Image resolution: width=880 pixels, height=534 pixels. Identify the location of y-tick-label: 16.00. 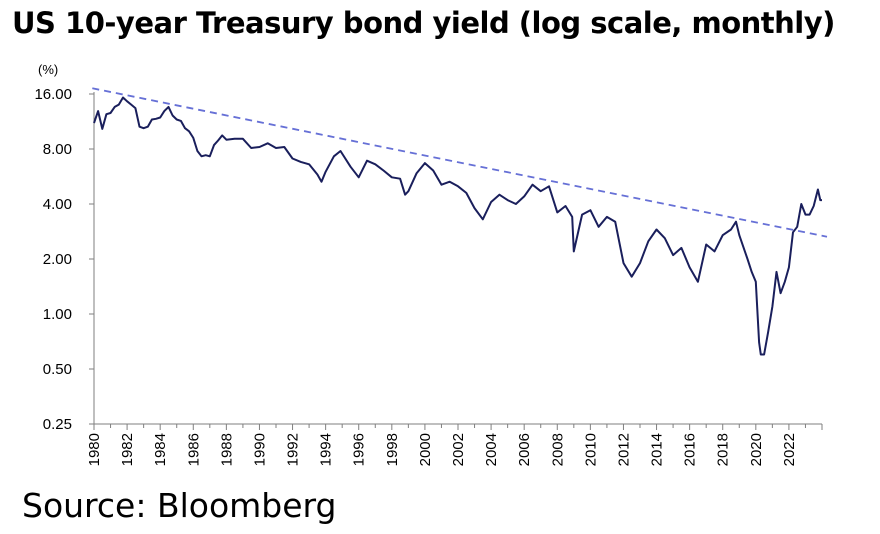
(53, 94).